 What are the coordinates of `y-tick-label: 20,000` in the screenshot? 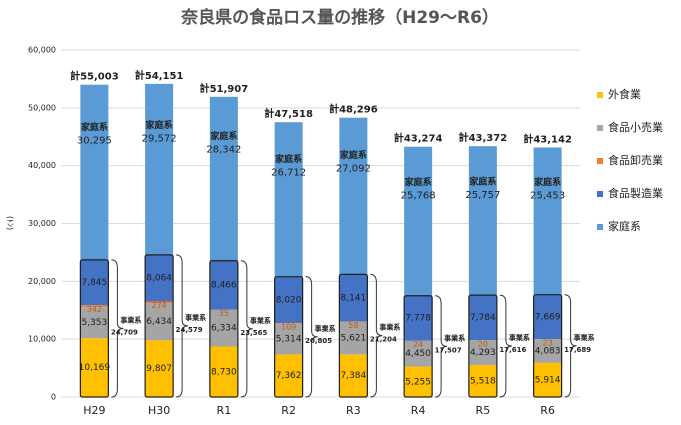 It's located at (42, 281).